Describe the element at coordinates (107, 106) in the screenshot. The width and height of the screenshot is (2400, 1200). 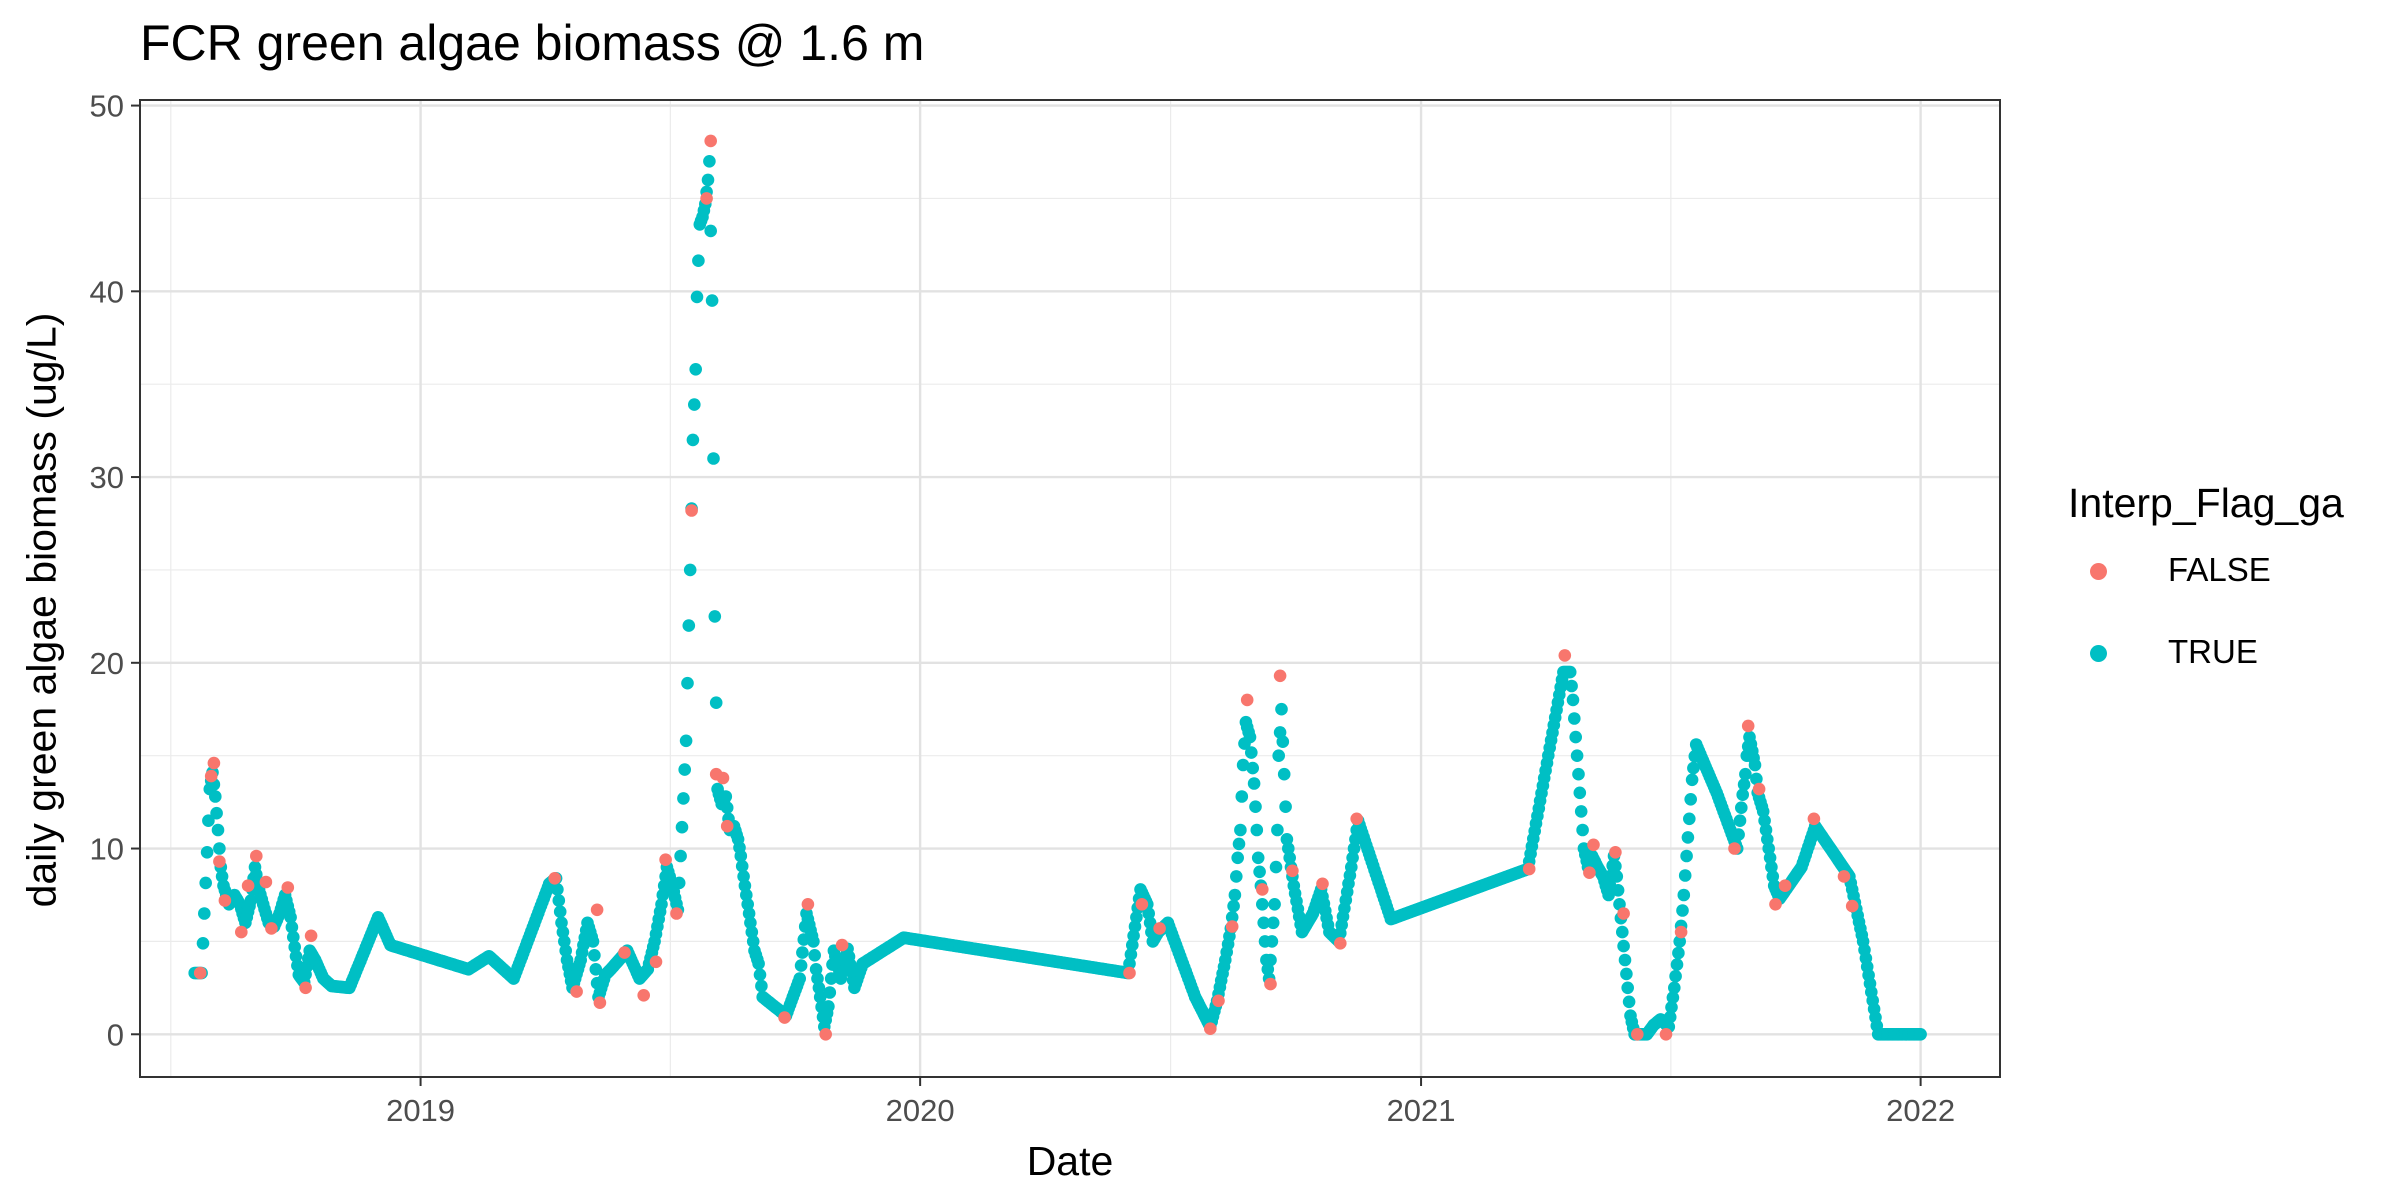
I see `y-tick-label-5: 50` at that location.